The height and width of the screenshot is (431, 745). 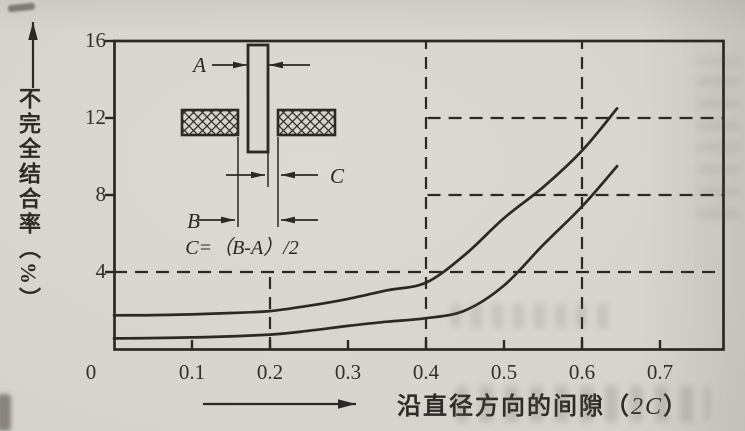 I want to click on x-axis-label-suffix: ）, so click(x=676, y=407).